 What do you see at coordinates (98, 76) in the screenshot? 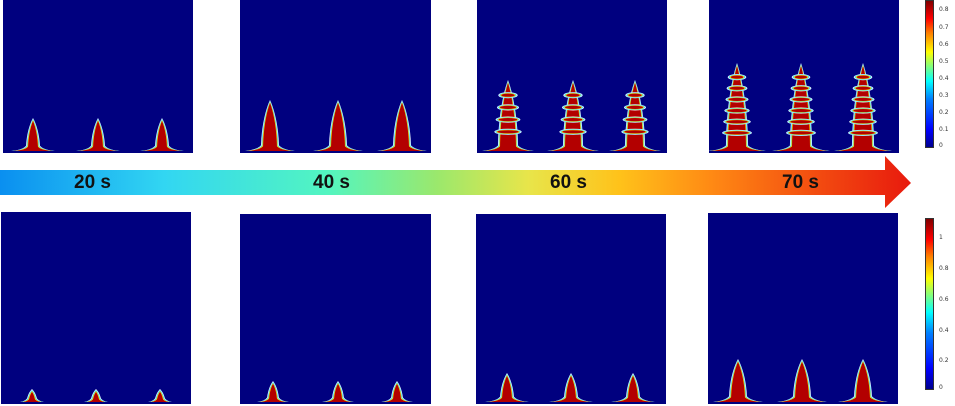
I see `panel-top-20s` at bounding box center [98, 76].